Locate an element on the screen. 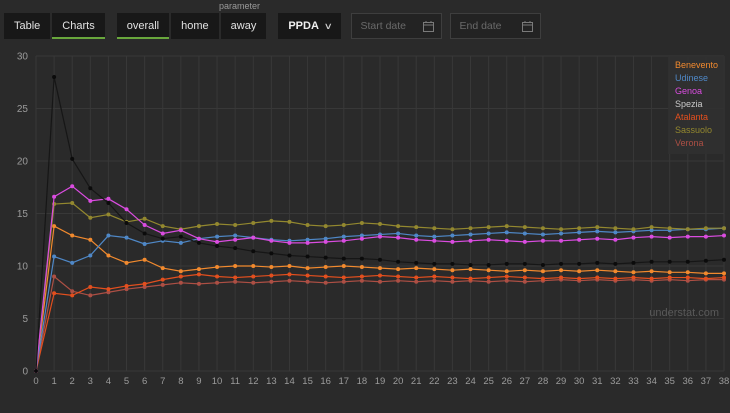 The height and width of the screenshot is (413, 730). svg-text: 21 is located at coordinates (416, 381).